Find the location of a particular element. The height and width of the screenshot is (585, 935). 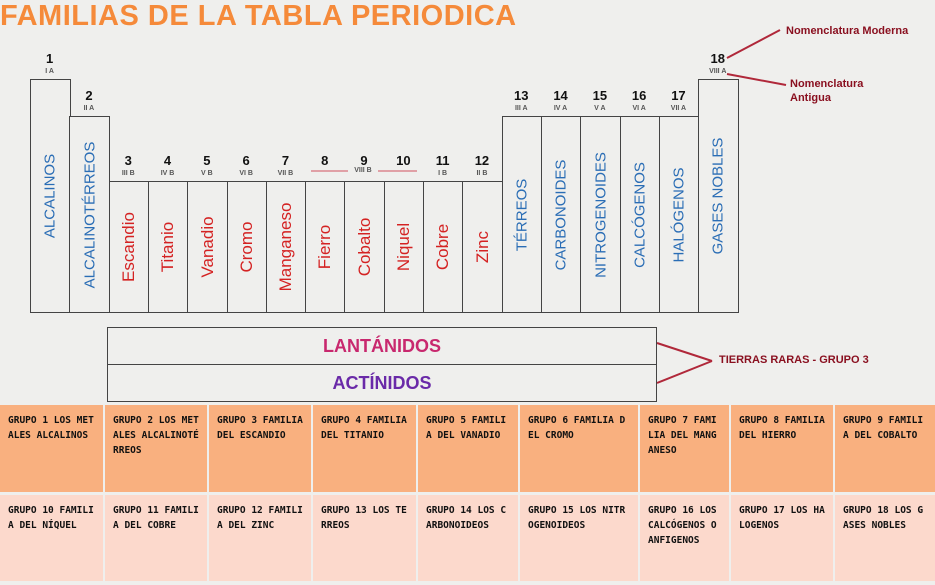

family-cell: GRUPO 5 FAMILIA DEL VANADIO is located at coordinates (468, 448).